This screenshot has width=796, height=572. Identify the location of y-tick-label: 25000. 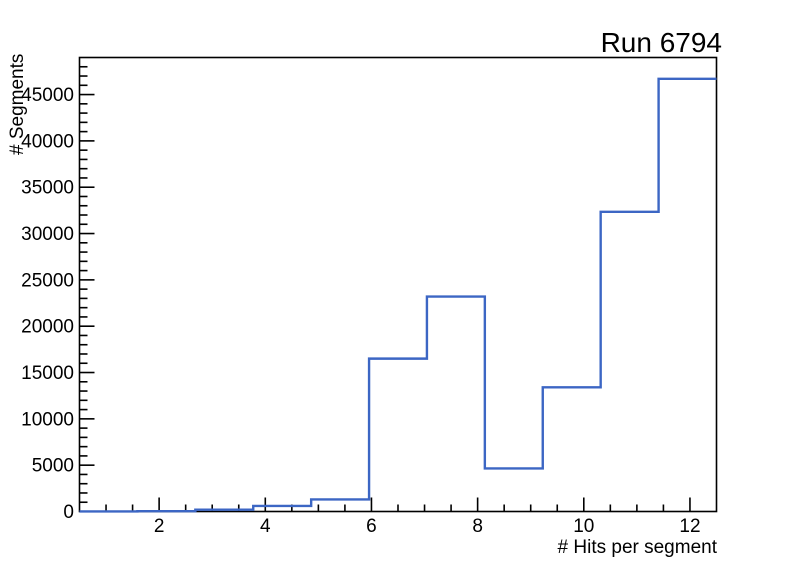
(47, 280).